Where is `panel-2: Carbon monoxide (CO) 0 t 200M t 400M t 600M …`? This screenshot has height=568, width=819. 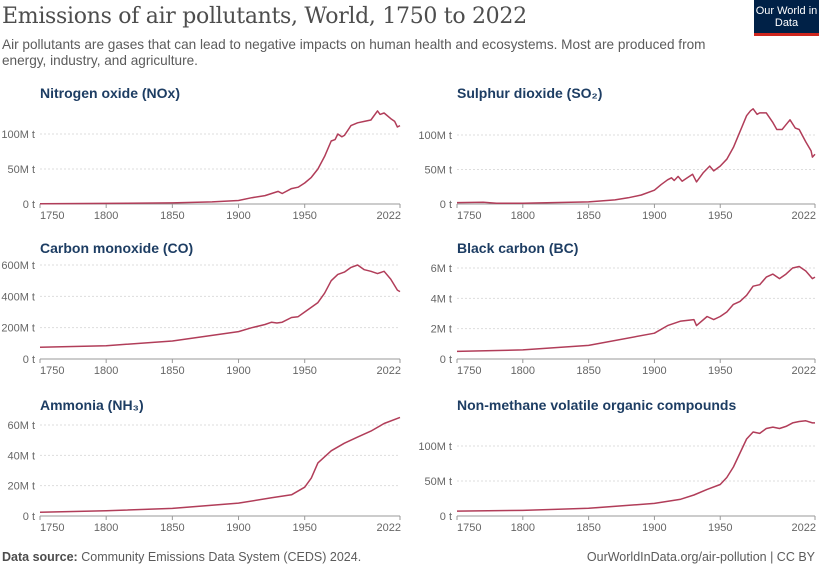
panel-2: Carbon monoxide (CO) 0 t 200M t 400M t 600M … is located at coordinates (201, 308).